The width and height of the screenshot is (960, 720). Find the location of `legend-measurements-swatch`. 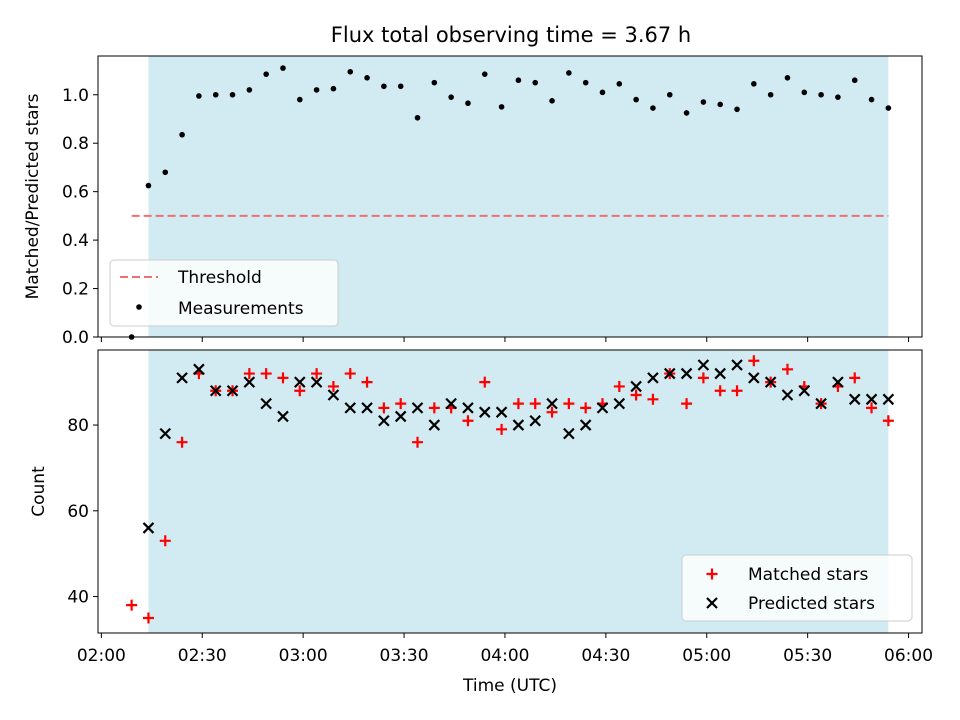

legend-measurements-swatch is located at coordinates (139, 307).